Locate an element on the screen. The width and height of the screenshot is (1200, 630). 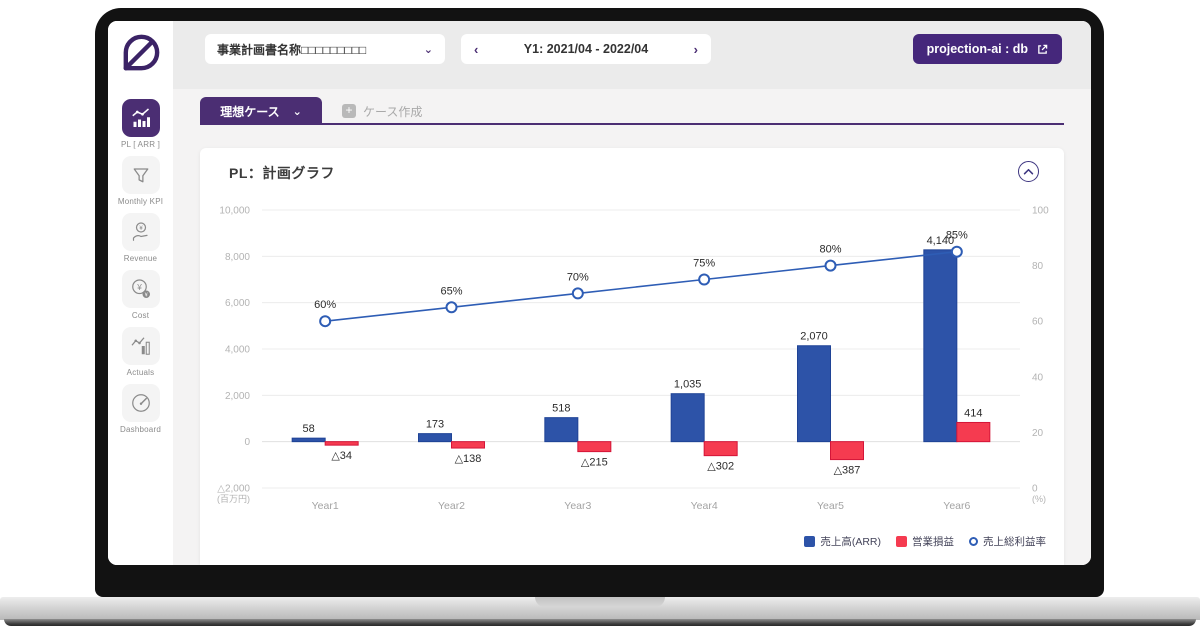
plus-icon: + is located at coordinates (349, 111).